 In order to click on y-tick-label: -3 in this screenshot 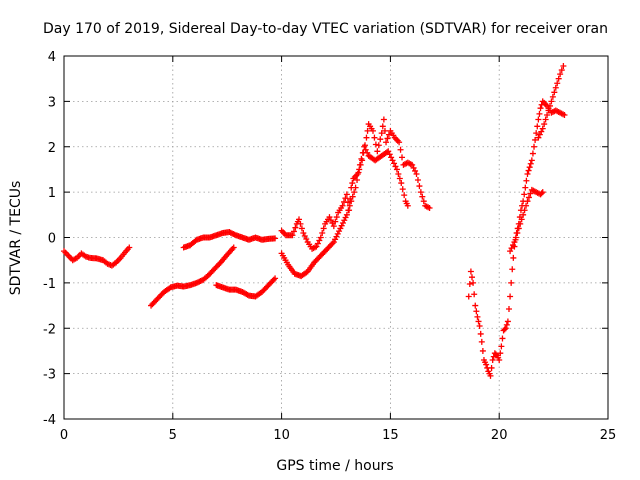, I will do `click(49, 375)`.